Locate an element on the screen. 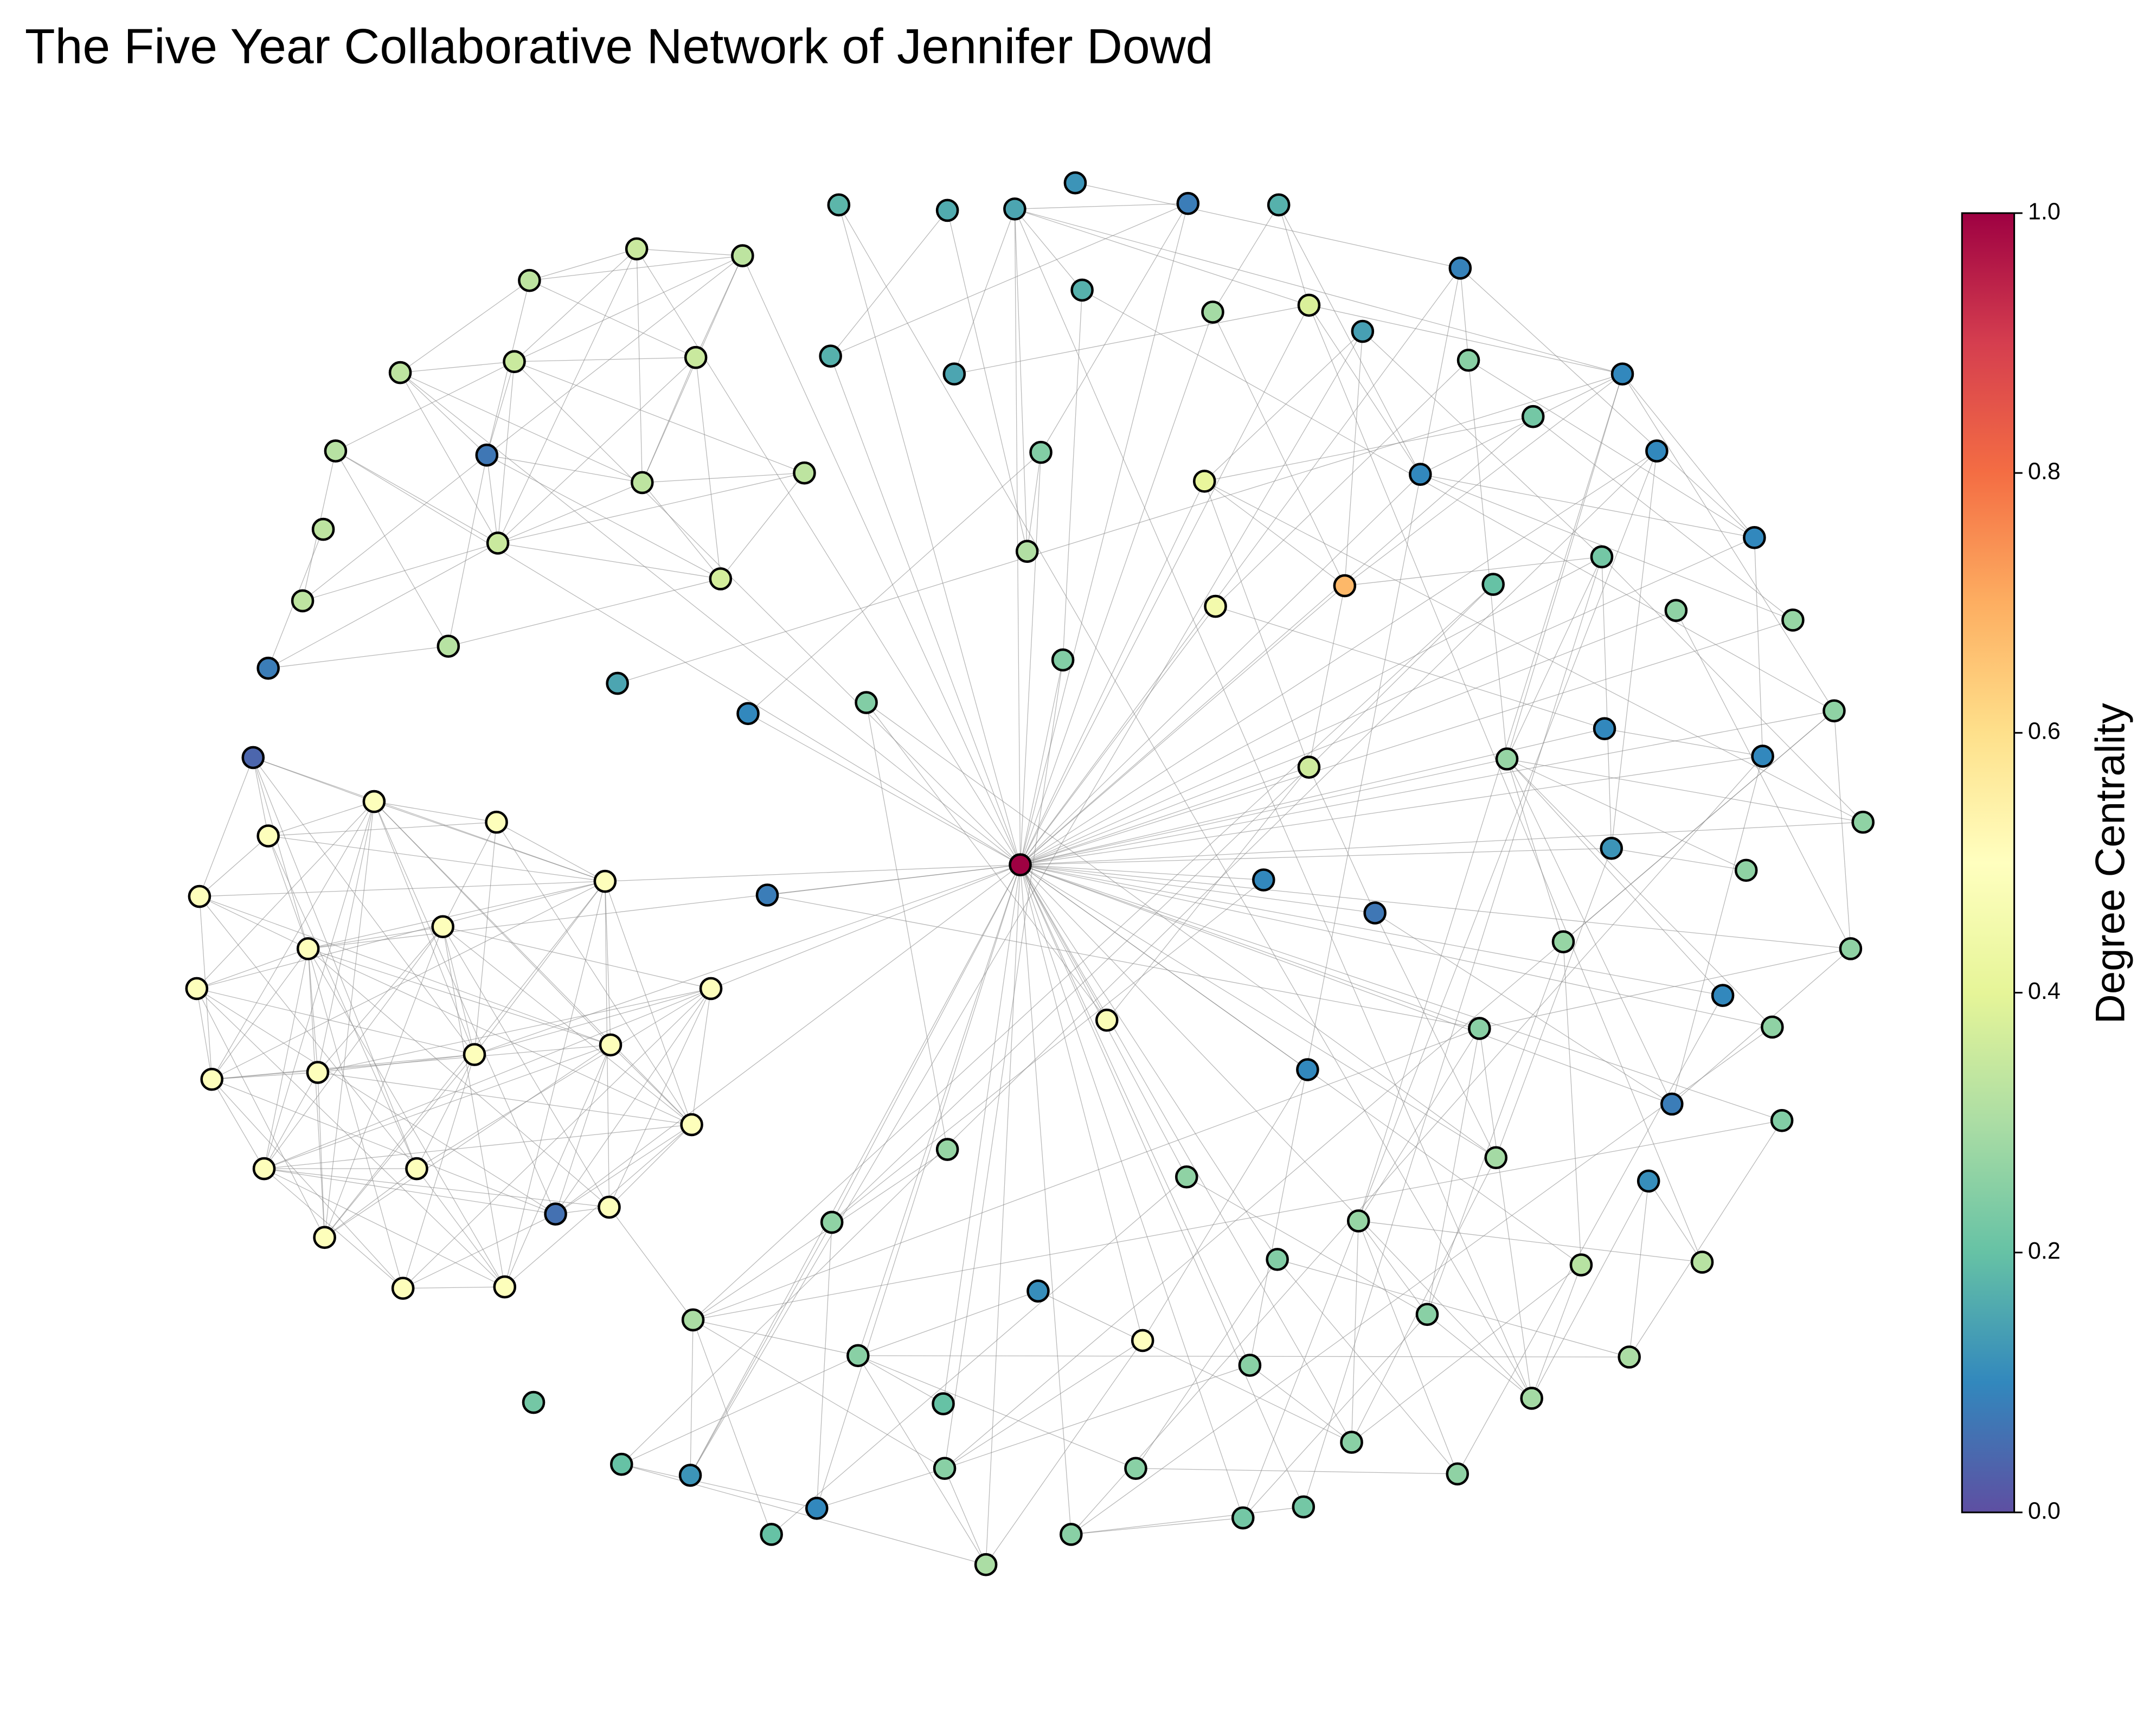 The height and width of the screenshot is (1731, 2156). colorbar-tick-label: 1.0 is located at coordinates (2045, 211).